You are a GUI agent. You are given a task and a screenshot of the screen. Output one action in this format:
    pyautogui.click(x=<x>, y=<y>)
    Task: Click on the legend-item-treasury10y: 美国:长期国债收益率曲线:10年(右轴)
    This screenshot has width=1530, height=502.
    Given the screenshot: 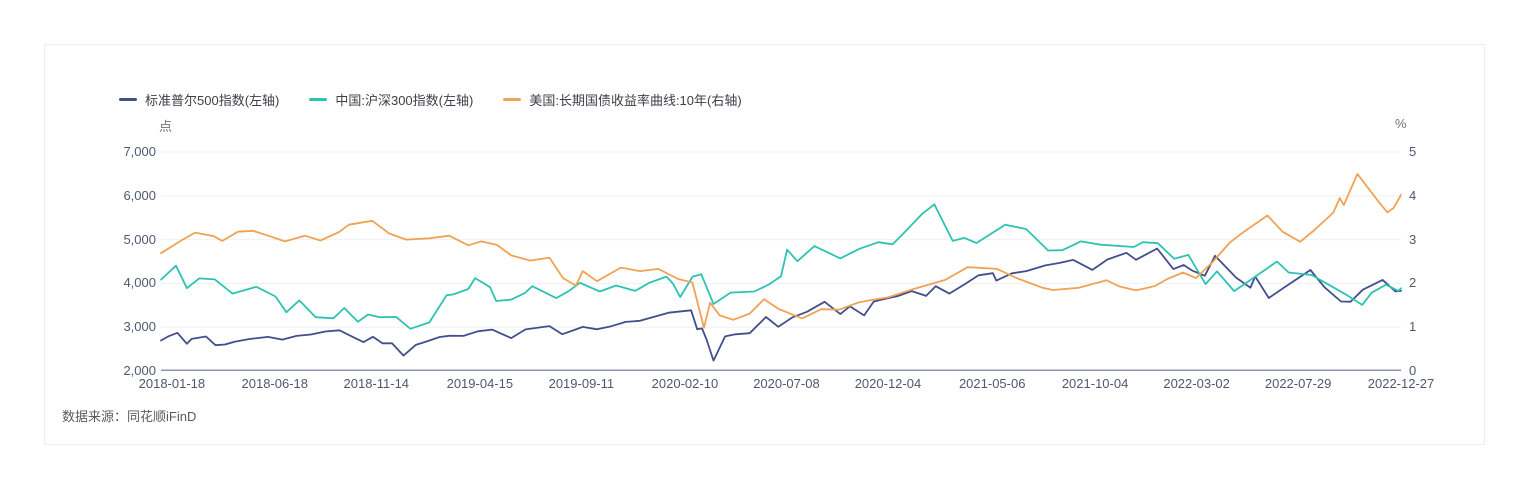 What is the action you would take?
    pyautogui.click(x=622, y=99)
    